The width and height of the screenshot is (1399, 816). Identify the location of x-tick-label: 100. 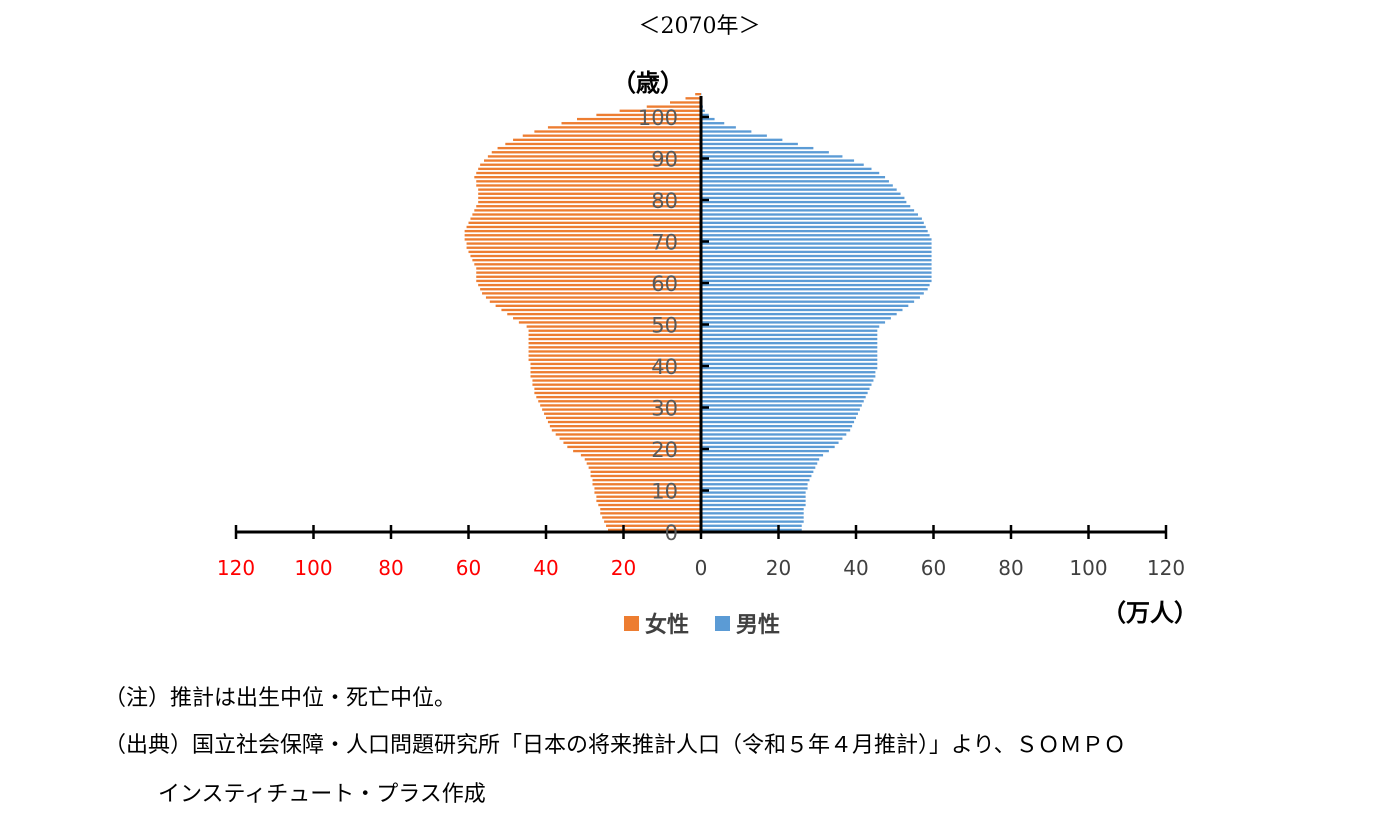
(1088, 568).